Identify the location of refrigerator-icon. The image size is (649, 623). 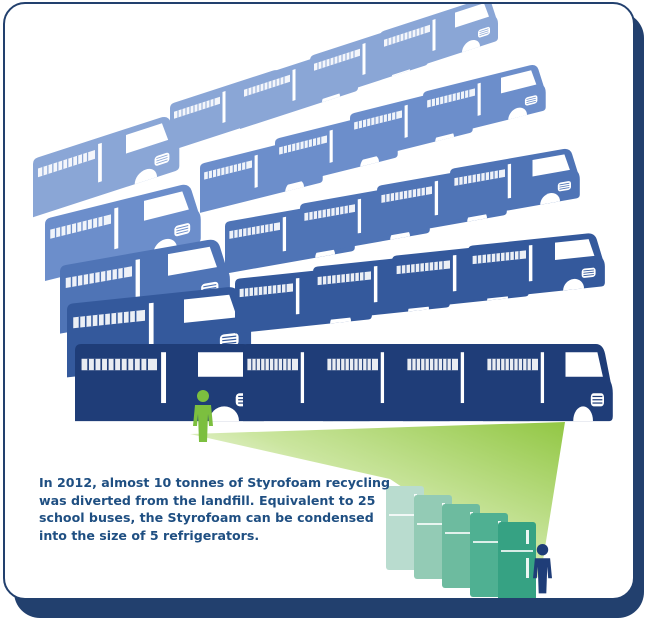
(517, 560).